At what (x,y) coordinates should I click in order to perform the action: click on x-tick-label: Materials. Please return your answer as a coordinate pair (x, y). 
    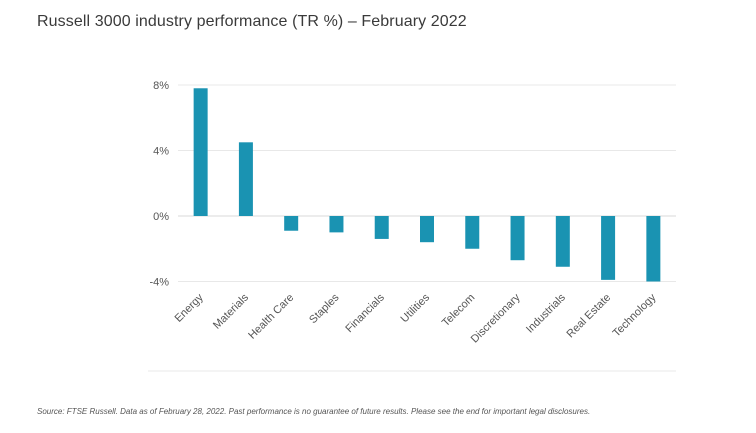
    Looking at the image, I should click on (231, 311).